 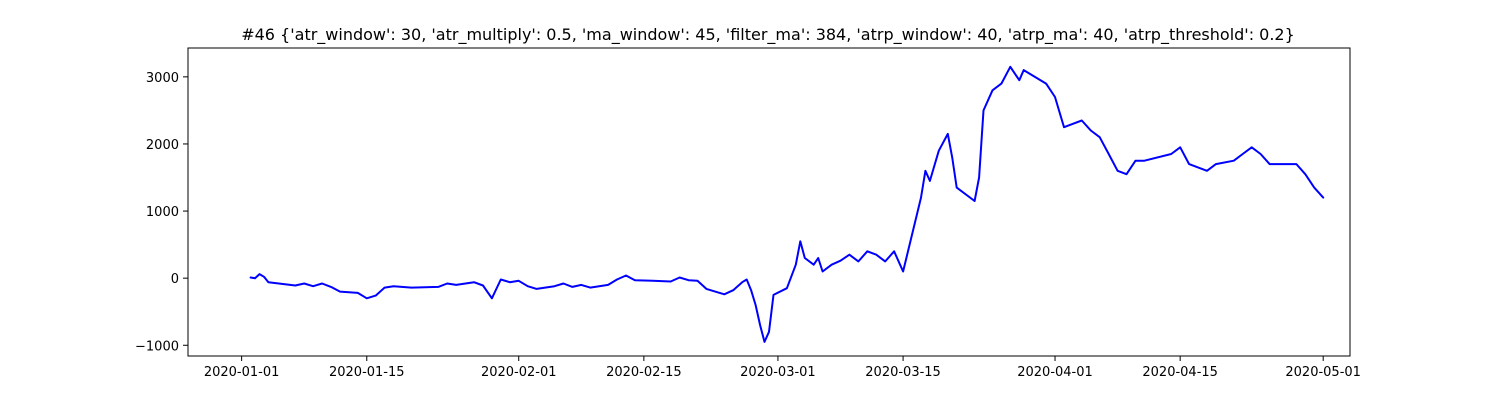 I want to click on x-tick-label: 2020-03-01, so click(x=778, y=372).